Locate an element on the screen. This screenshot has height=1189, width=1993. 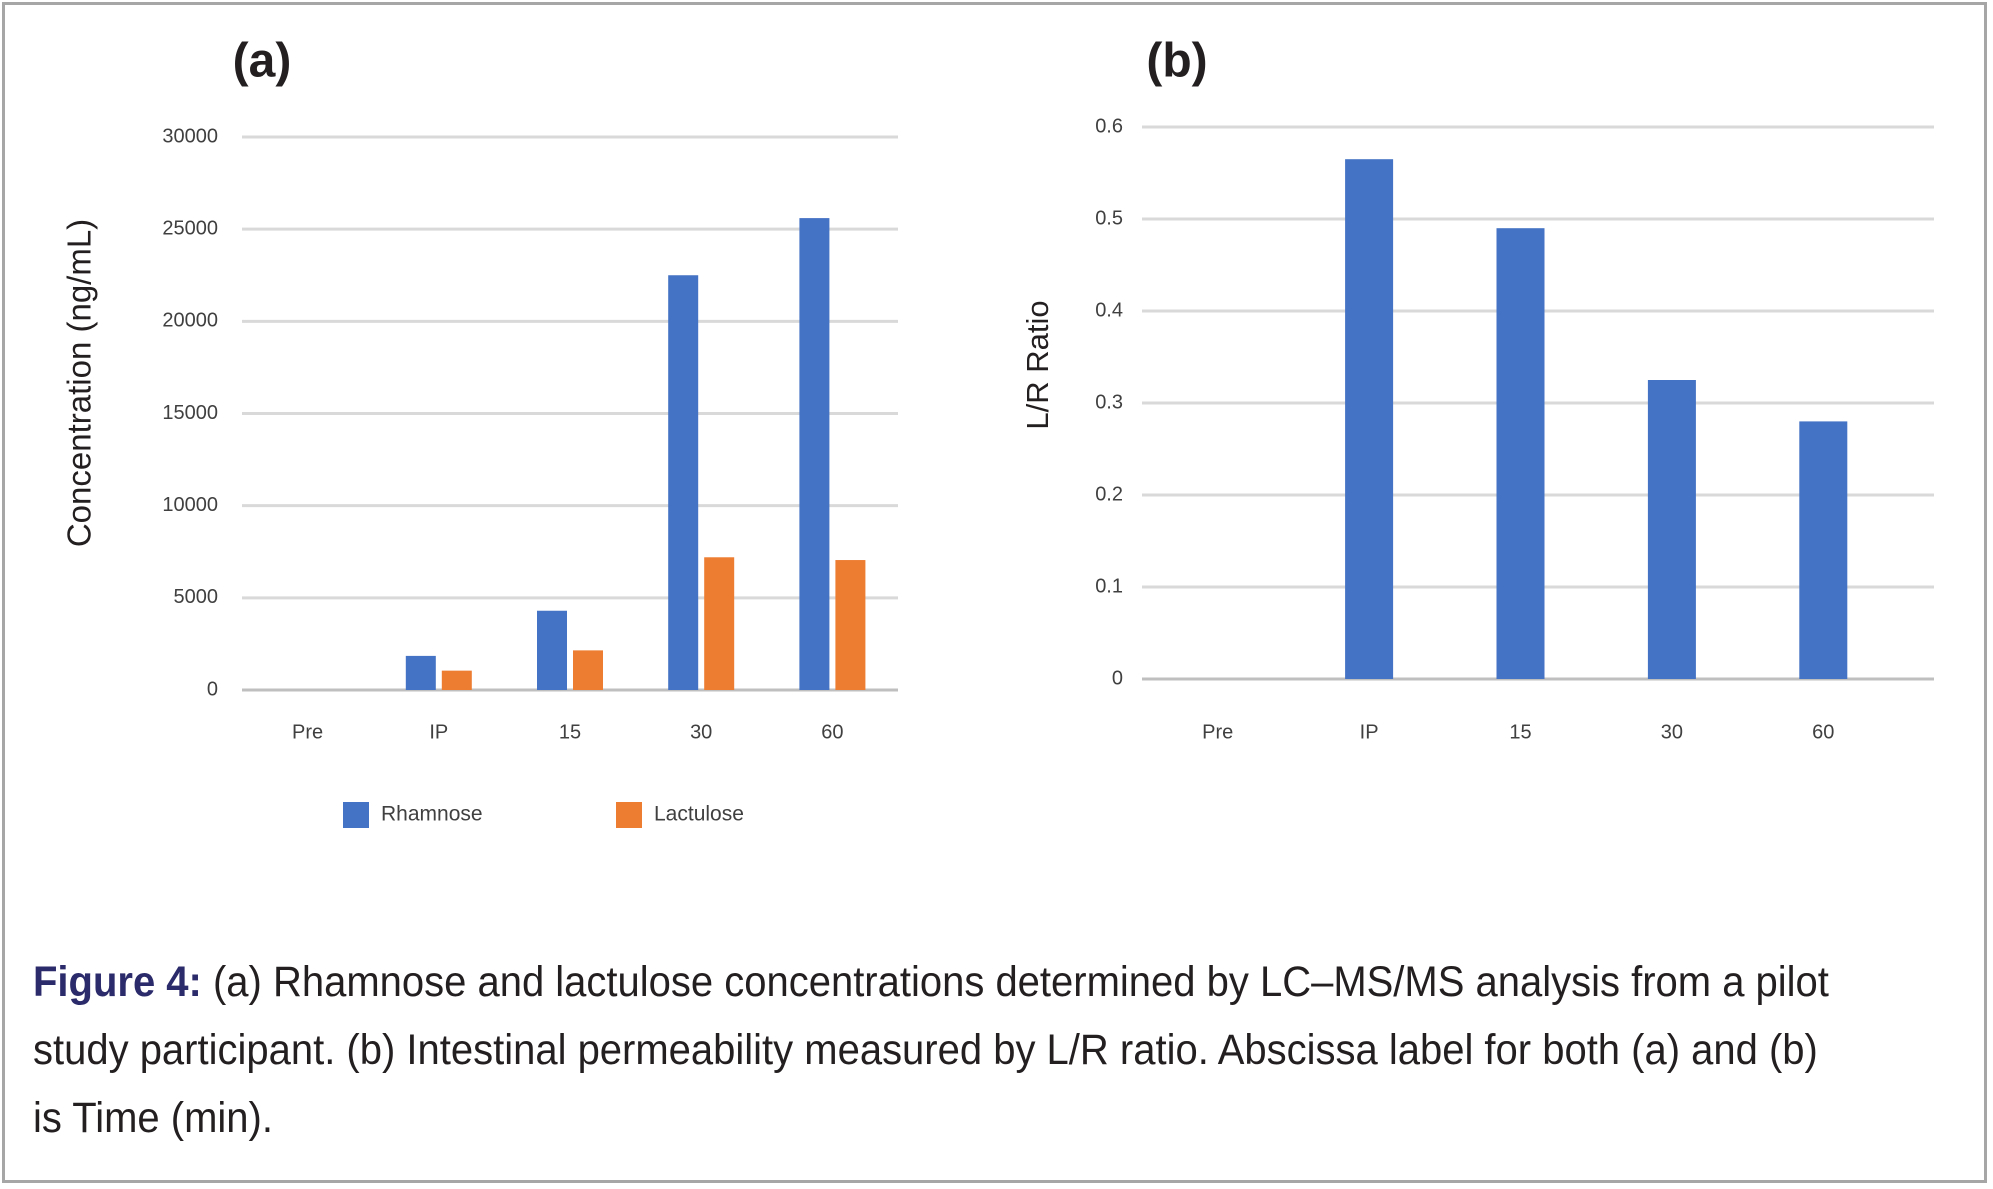
legend-label-lactulose: Lactulose is located at coordinates (699, 814).